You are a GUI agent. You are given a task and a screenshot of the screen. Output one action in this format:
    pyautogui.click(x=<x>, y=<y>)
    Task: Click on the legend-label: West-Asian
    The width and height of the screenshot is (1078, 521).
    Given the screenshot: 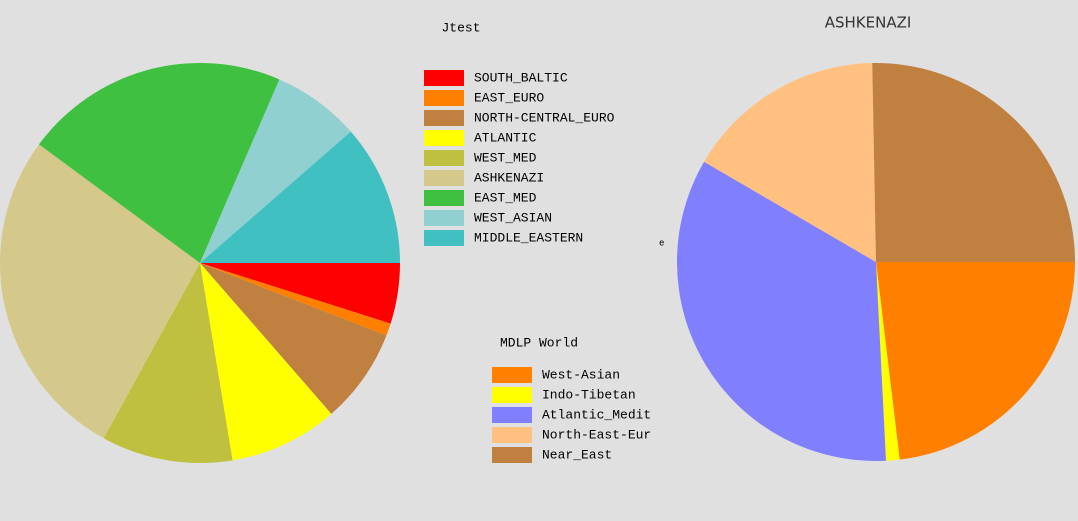 What is the action you would take?
    pyautogui.click(x=581, y=374)
    